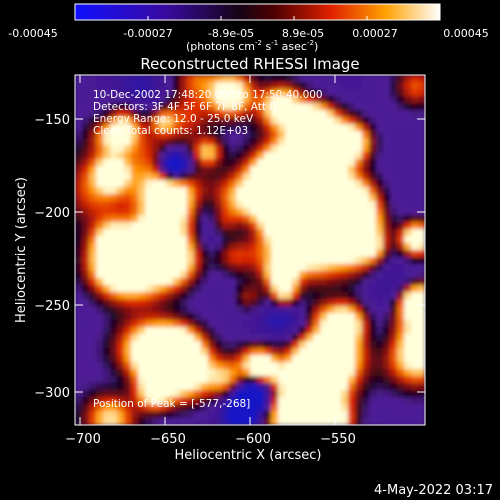  I want to click on colorbar-tick-label: 8.9e-05, so click(303, 33).